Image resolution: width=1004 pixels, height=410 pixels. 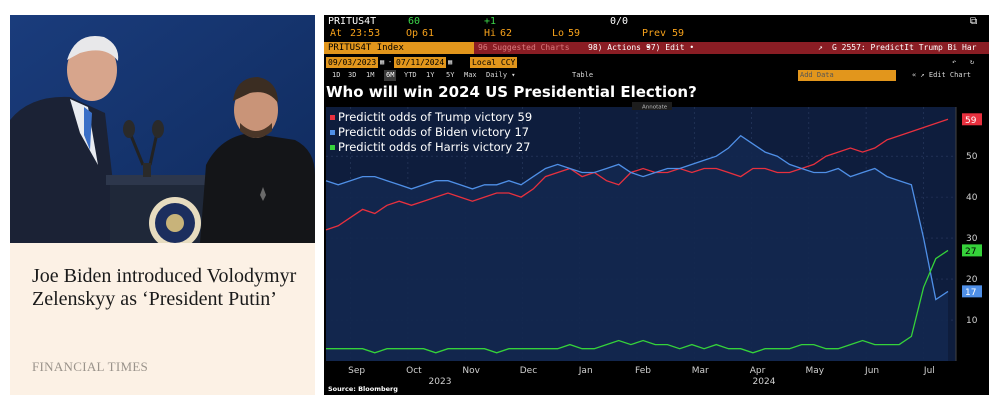 What do you see at coordinates (428, 33) in the screenshot?
I see `open-value: 61` at bounding box center [428, 33].